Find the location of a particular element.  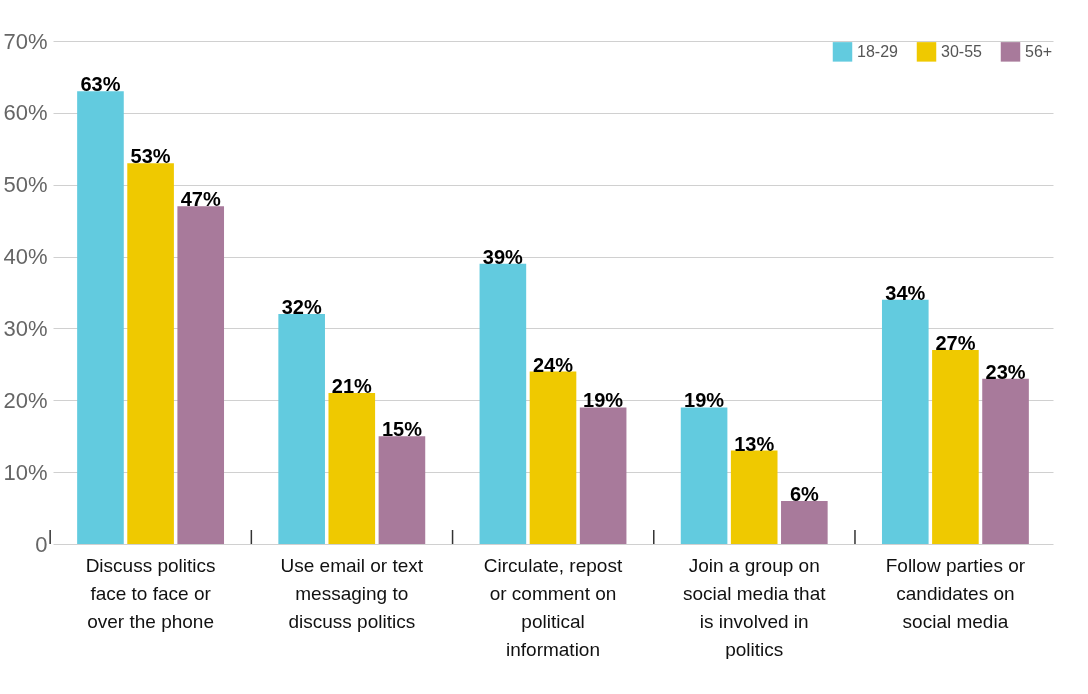

y-tick-label: 50% is located at coordinates (25, 185).